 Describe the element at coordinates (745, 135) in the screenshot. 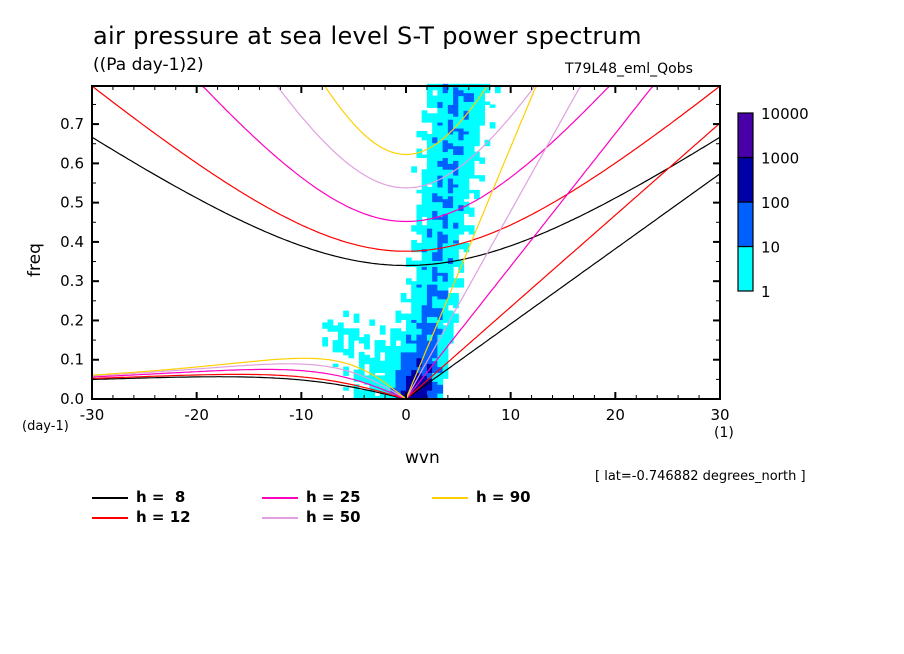

I see `colorbar-swatch` at that location.